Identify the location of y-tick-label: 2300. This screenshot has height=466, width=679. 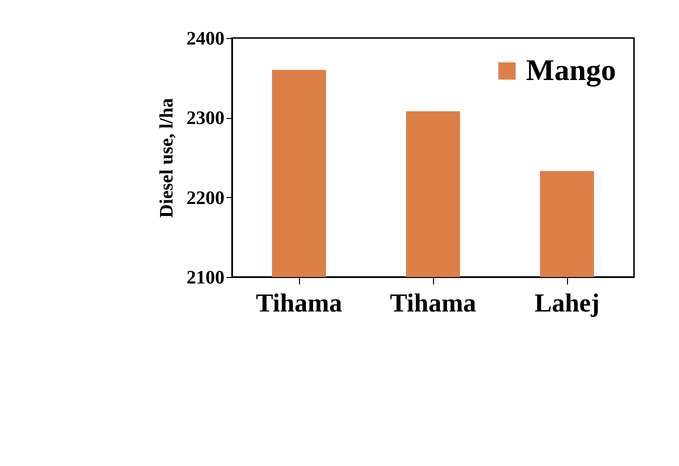
(205, 119).